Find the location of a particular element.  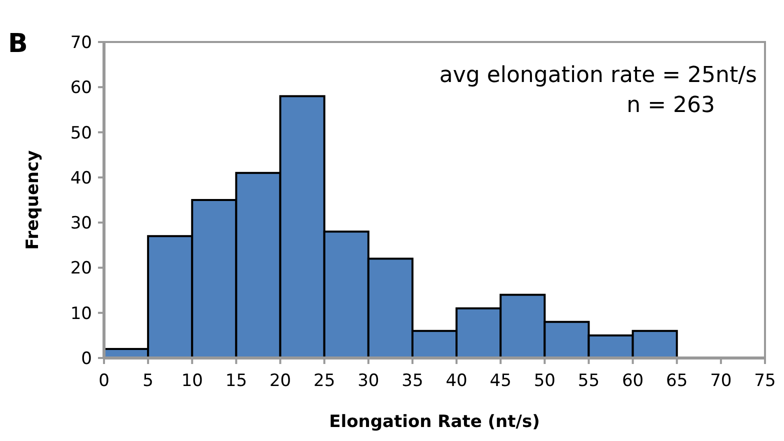

y-tick-label: 0 is located at coordinates (86, 359).